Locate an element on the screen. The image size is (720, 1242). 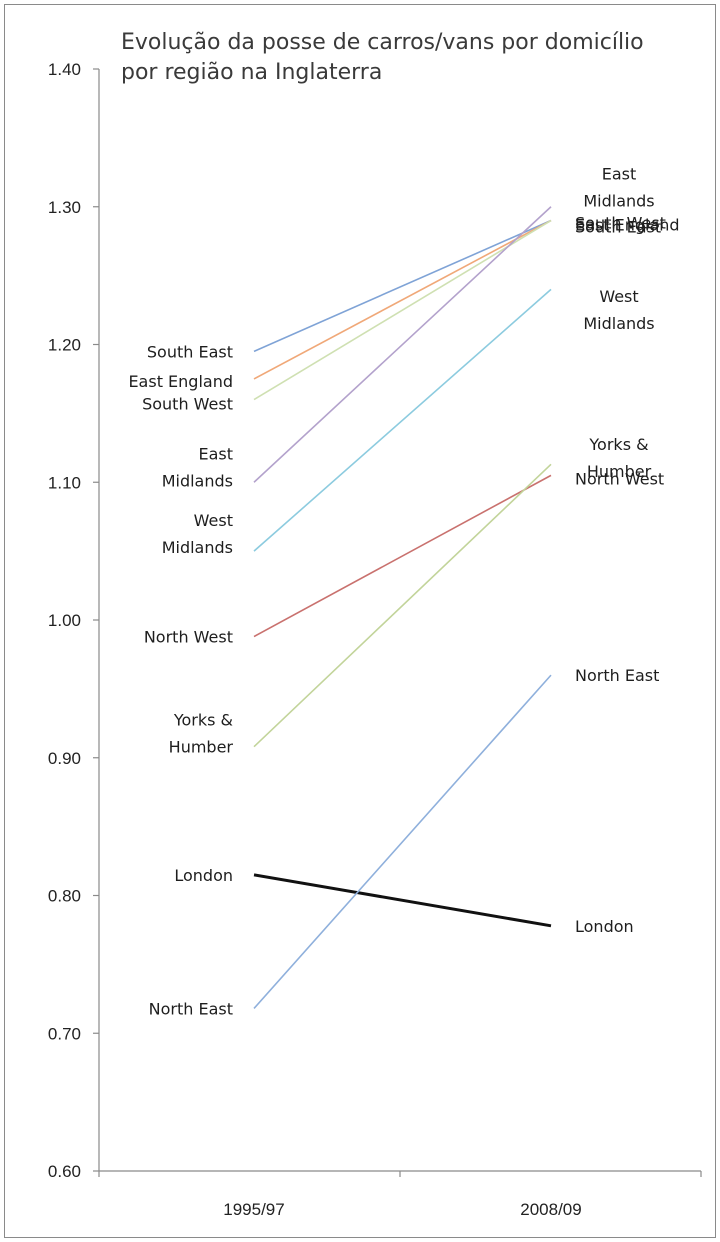
series-end-label: East England is located at coordinates (627, 225).